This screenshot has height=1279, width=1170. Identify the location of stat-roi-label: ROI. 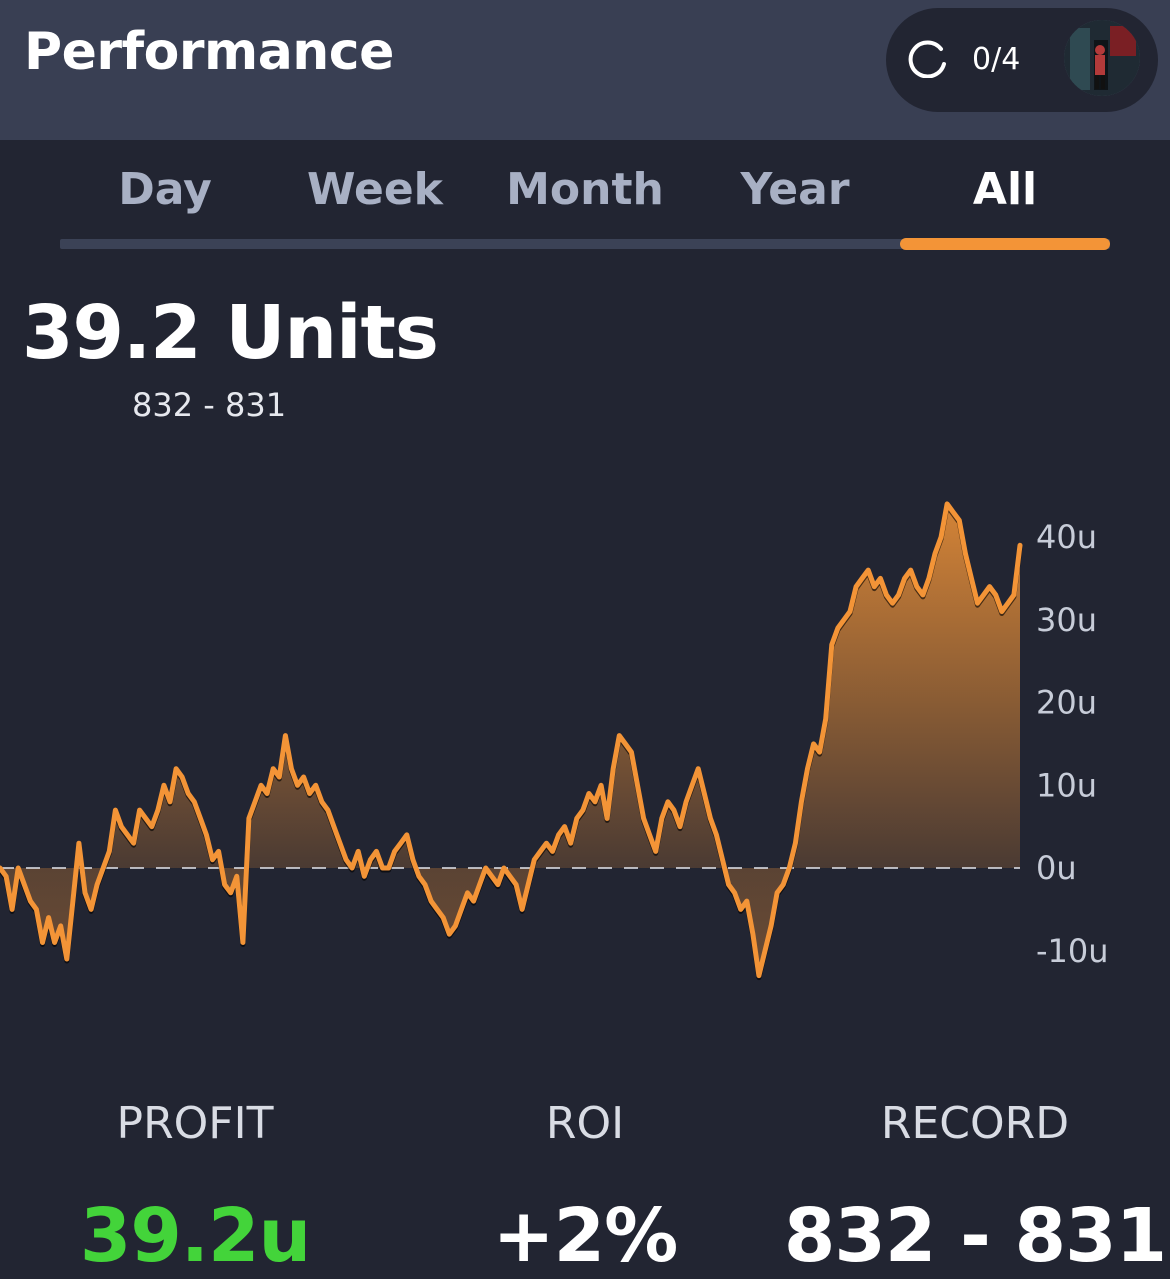
(585, 1123).